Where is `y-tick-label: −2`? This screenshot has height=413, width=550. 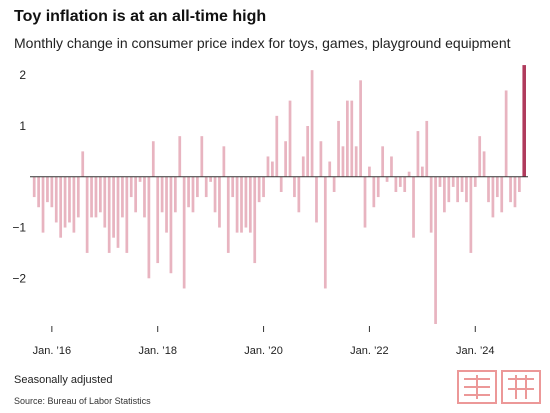 y-tick-label: −2 is located at coordinates (19, 278).